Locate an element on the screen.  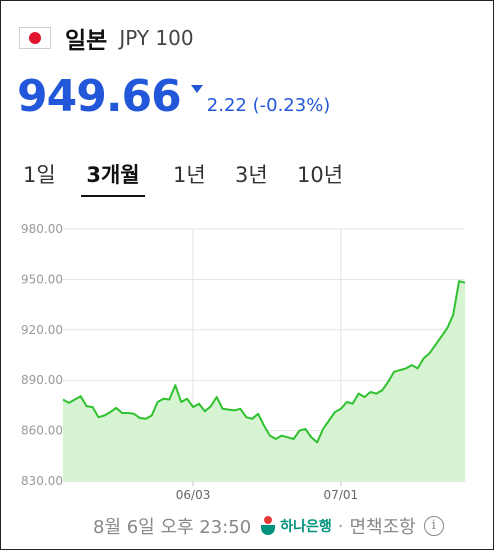
currency-code: JPY 100 is located at coordinates (156, 38).